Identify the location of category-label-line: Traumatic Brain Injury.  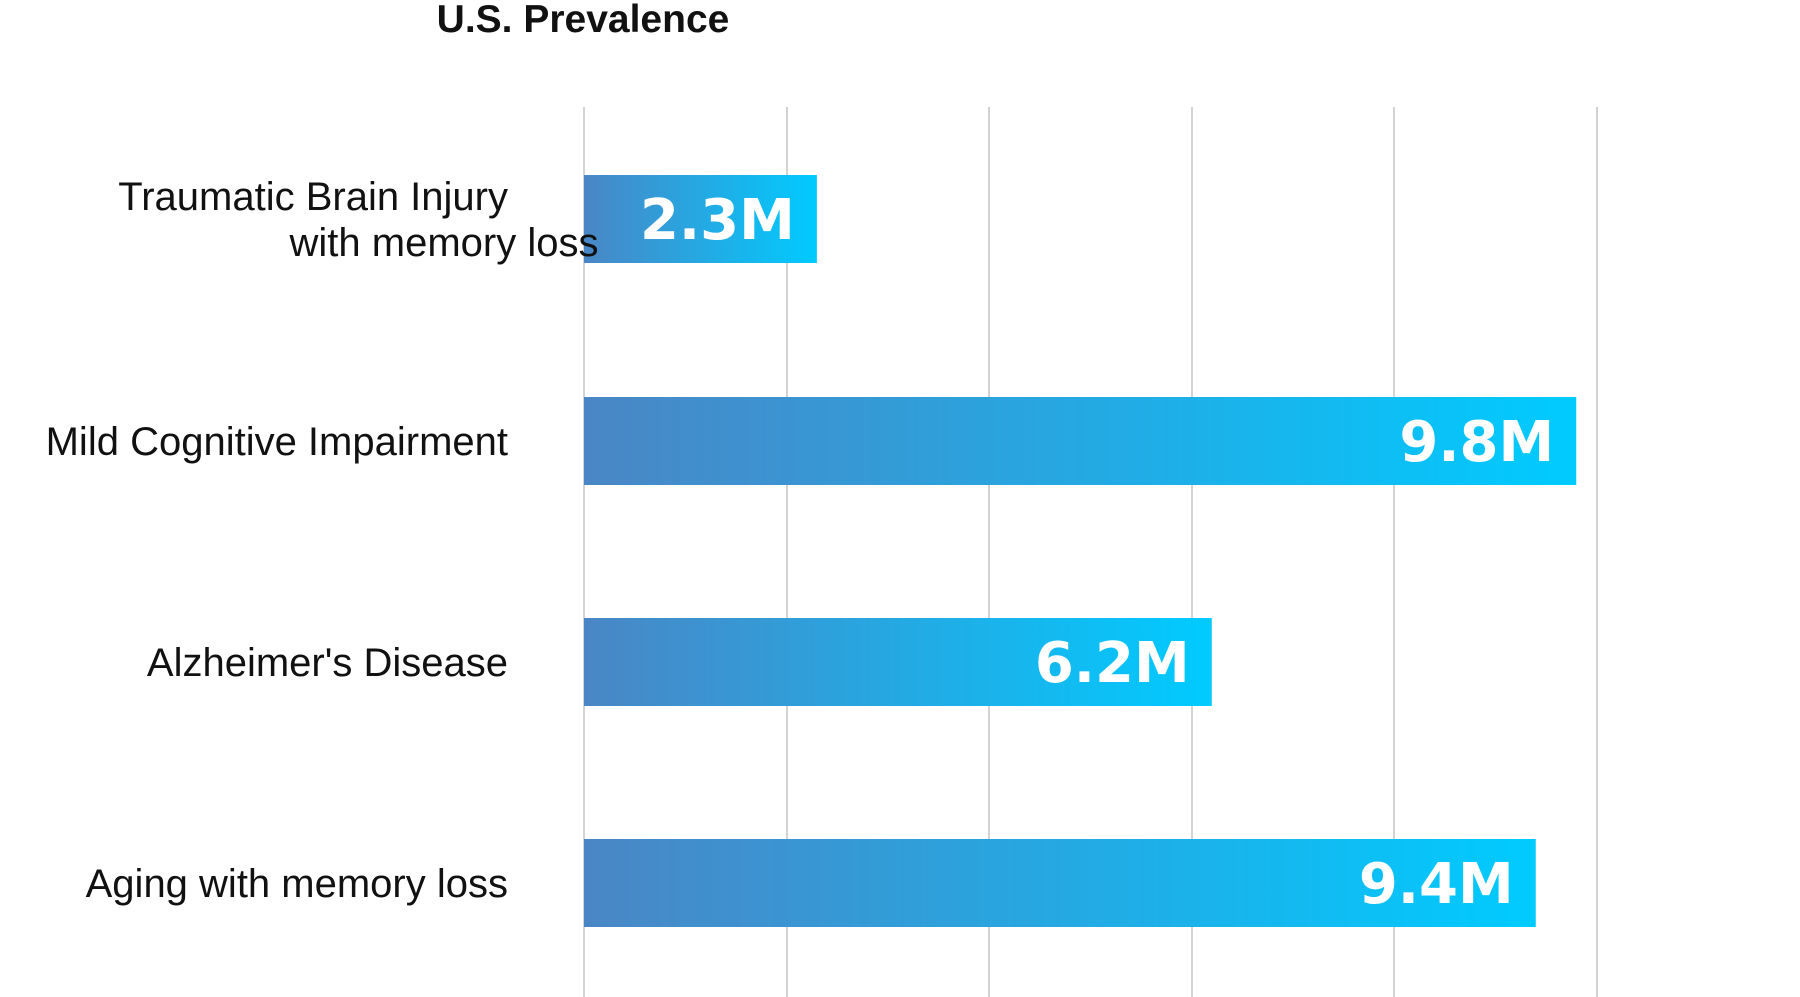
(313, 197).